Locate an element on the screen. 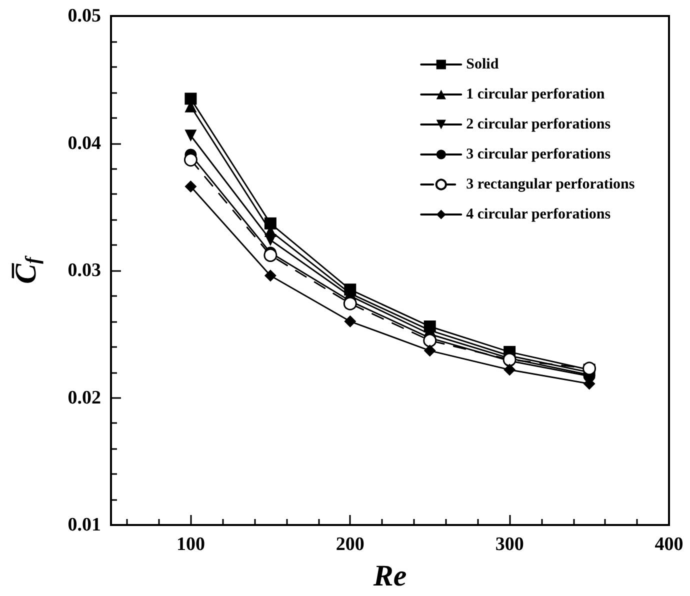 This screenshot has width=690, height=596. legend-label: 1 circular perforation is located at coordinates (536, 94).